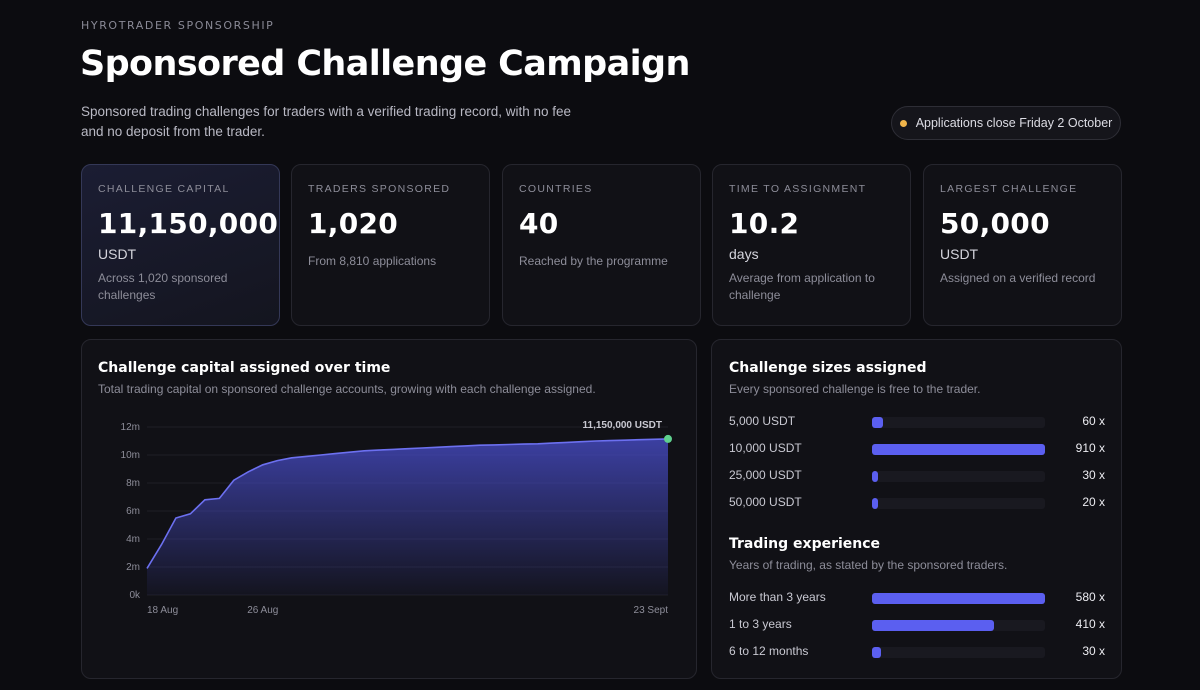 This screenshot has height=690, width=1200. I want to click on eyebrow-label: HYROTRADER SPONSORSHIP, so click(178, 25).